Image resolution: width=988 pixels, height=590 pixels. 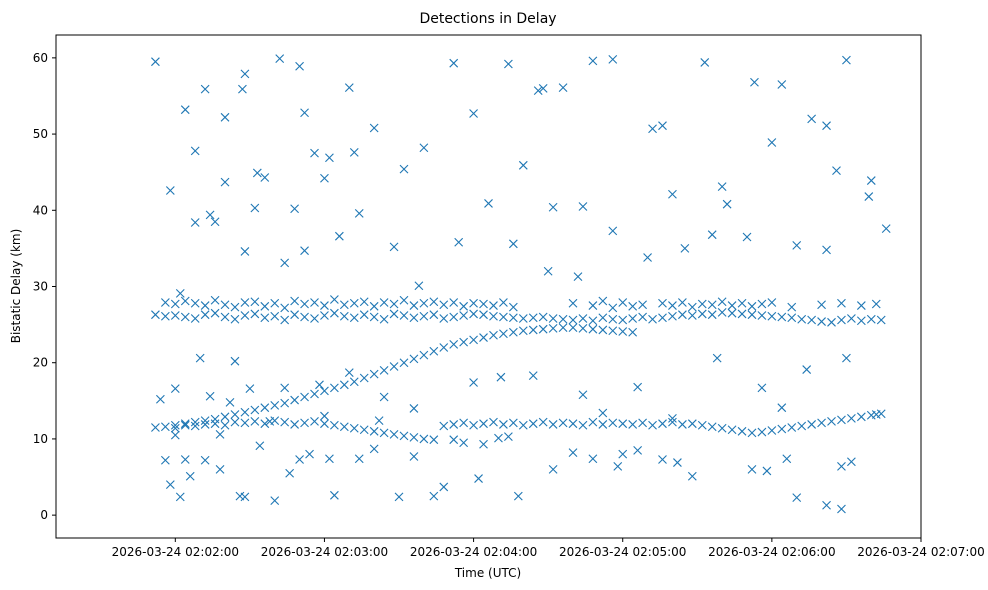 What do you see at coordinates (324, 552) in the screenshot?
I see `x-tick-label: 2026-03-24 02:03:00` at bounding box center [324, 552].